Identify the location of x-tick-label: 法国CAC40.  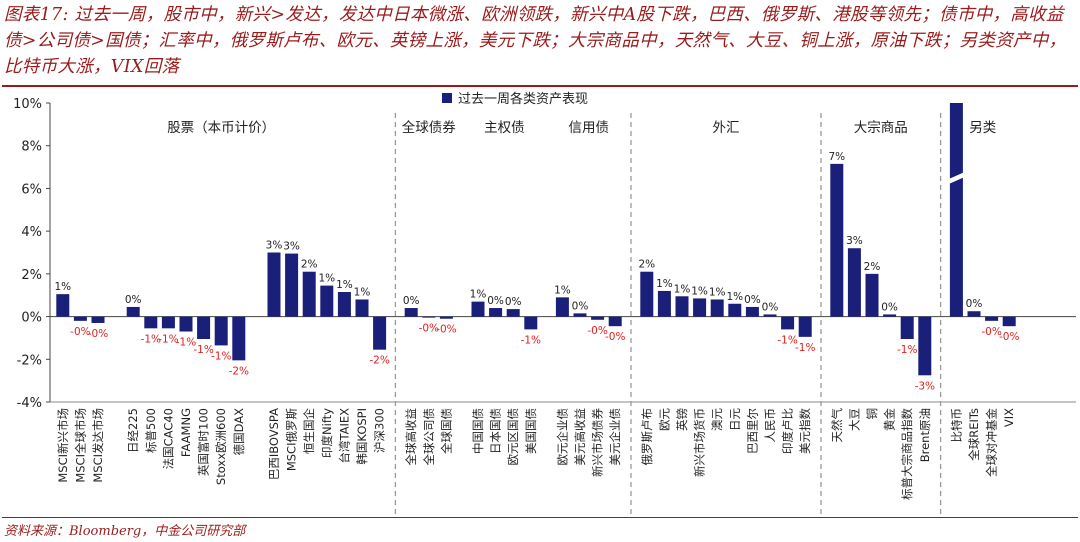
(168, 438).